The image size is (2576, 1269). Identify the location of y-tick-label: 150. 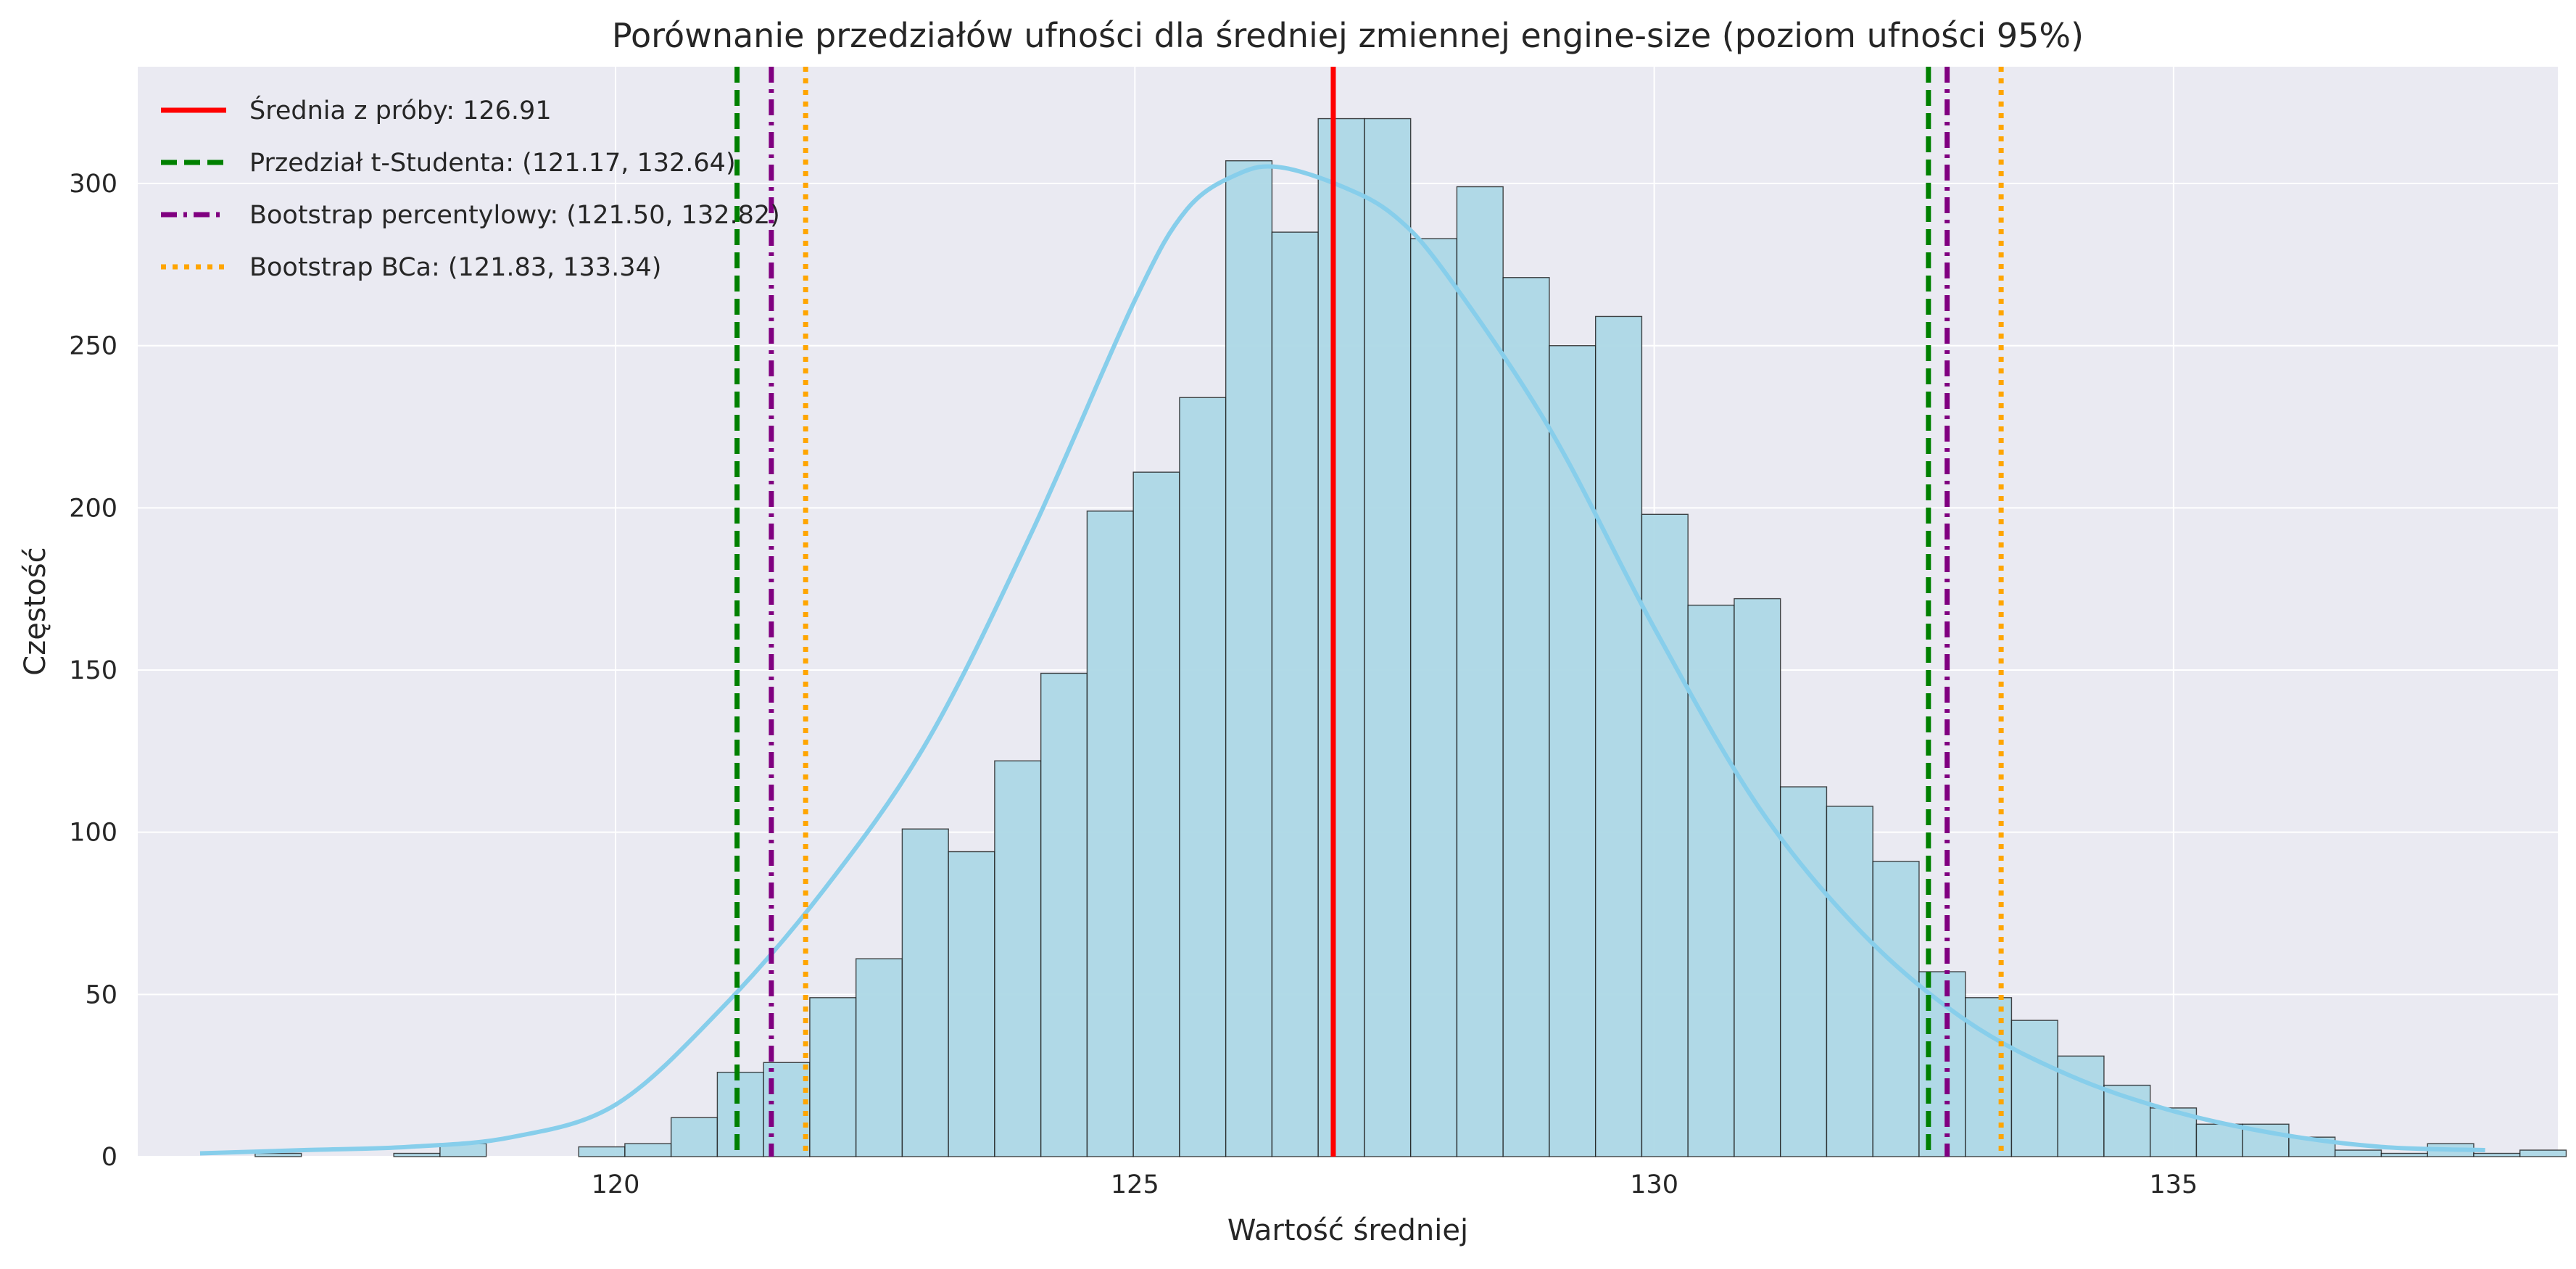
(93, 670).